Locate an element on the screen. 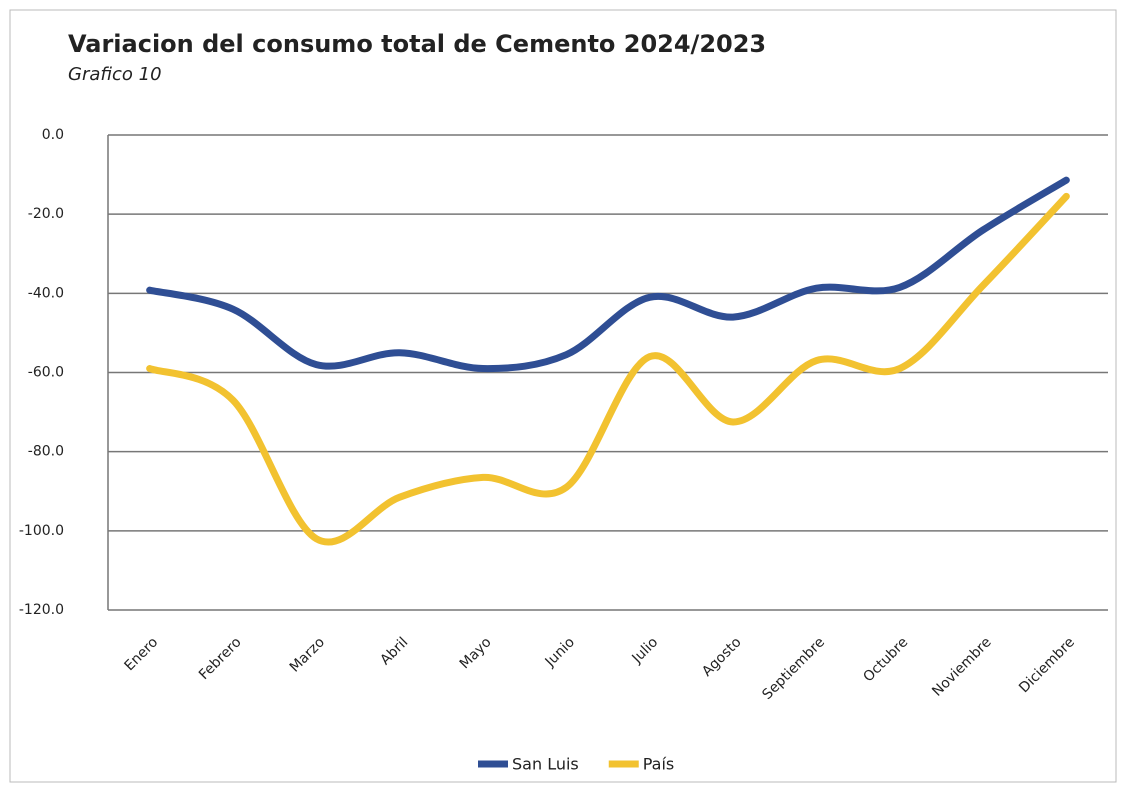  legend-label: País is located at coordinates (659, 764).